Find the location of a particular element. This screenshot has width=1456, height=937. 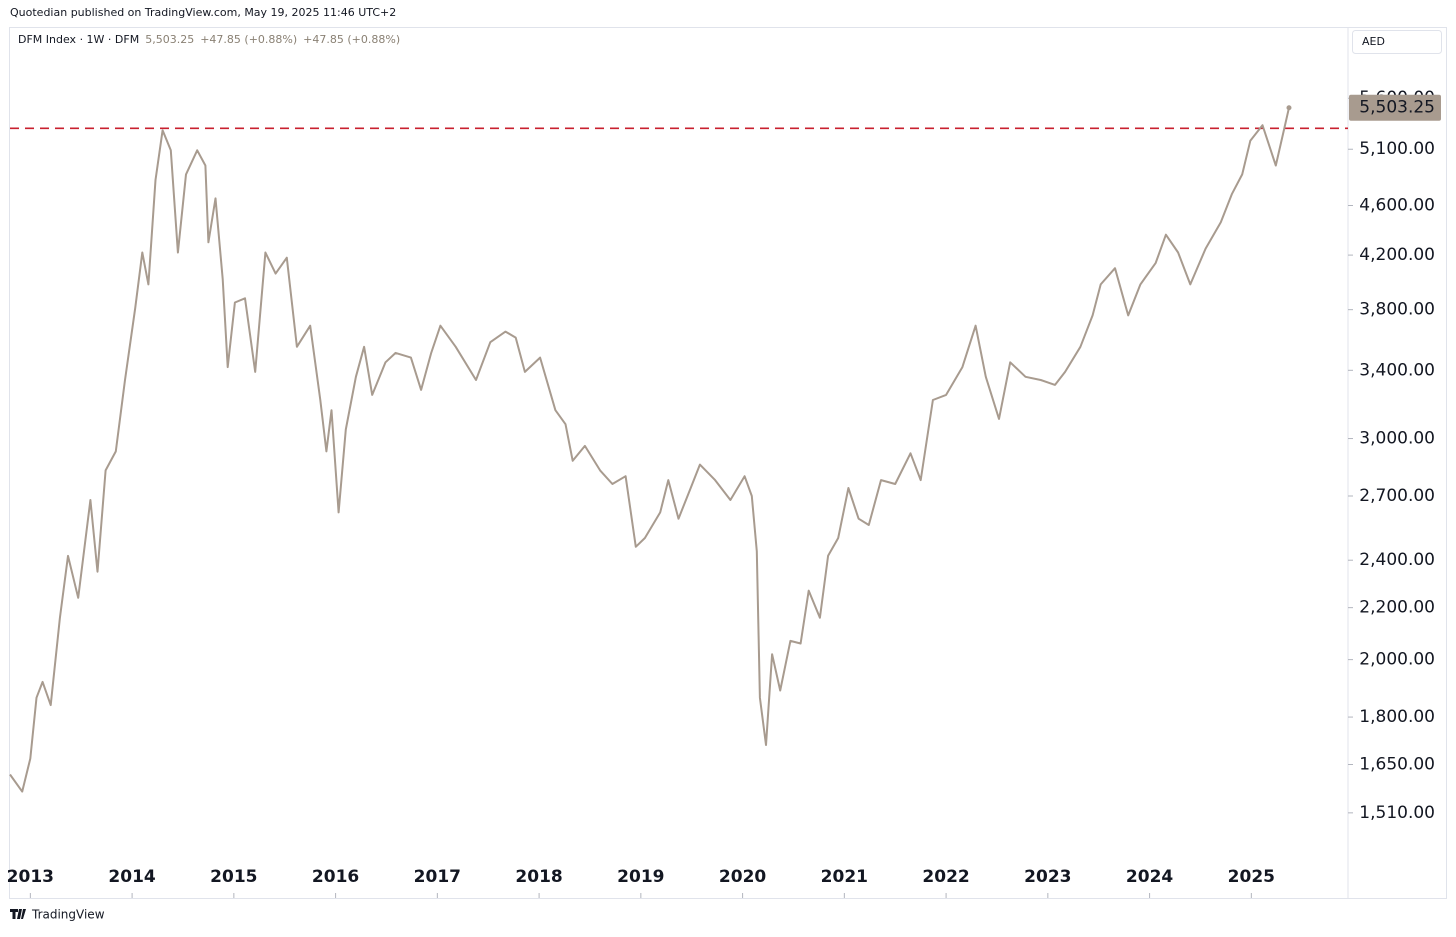

last-price-label: 5,503.25 is located at coordinates (1397, 108).